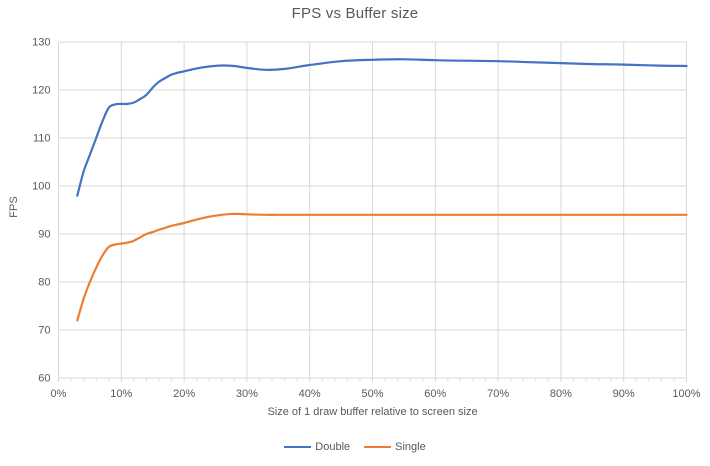 This screenshot has width=710, height=466. I want to click on legend: Double Single, so click(355, 447).